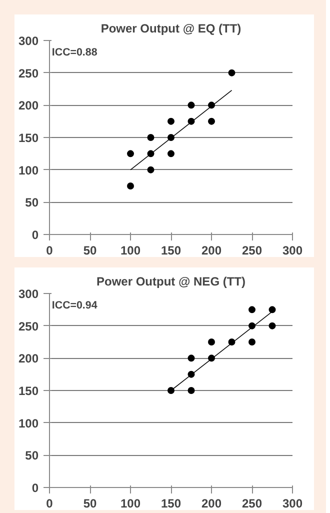 The width and height of the screenshot is (330, 513). Describe the element at coordinates (171, 281) in the screenshot. I see `chart-title: Power Output @ NEG (TT)` at that location.